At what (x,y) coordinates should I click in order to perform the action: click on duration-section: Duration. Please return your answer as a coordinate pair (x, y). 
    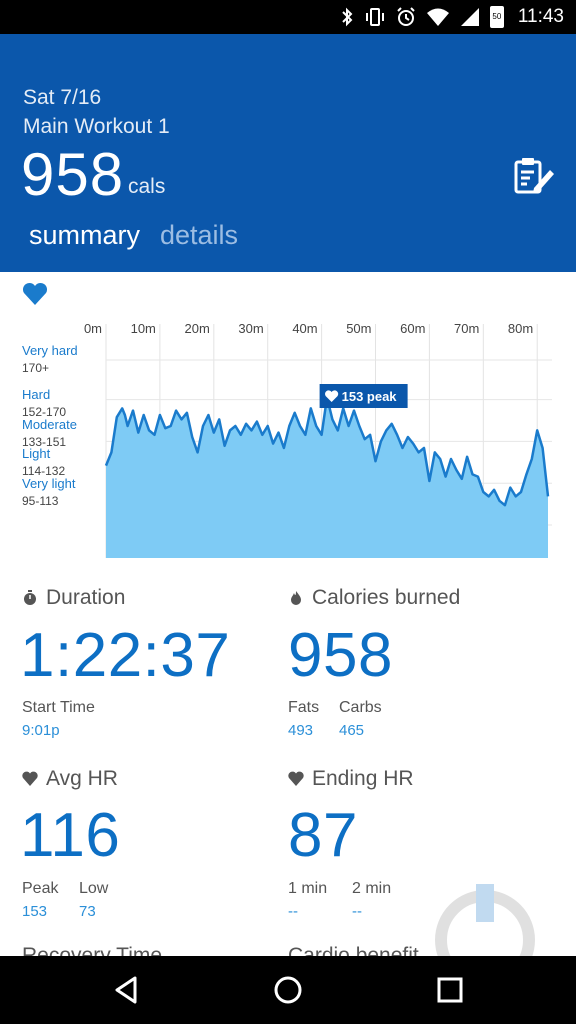
    Looking at the image, I should click on (73, 598).